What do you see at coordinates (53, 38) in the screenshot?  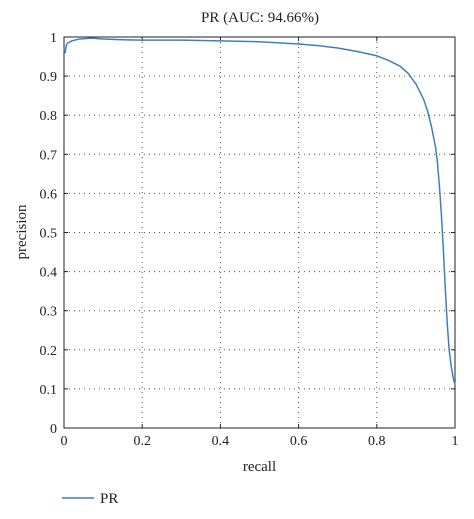 I see `y-tick-label: 1` at bounding box center [53, 38].